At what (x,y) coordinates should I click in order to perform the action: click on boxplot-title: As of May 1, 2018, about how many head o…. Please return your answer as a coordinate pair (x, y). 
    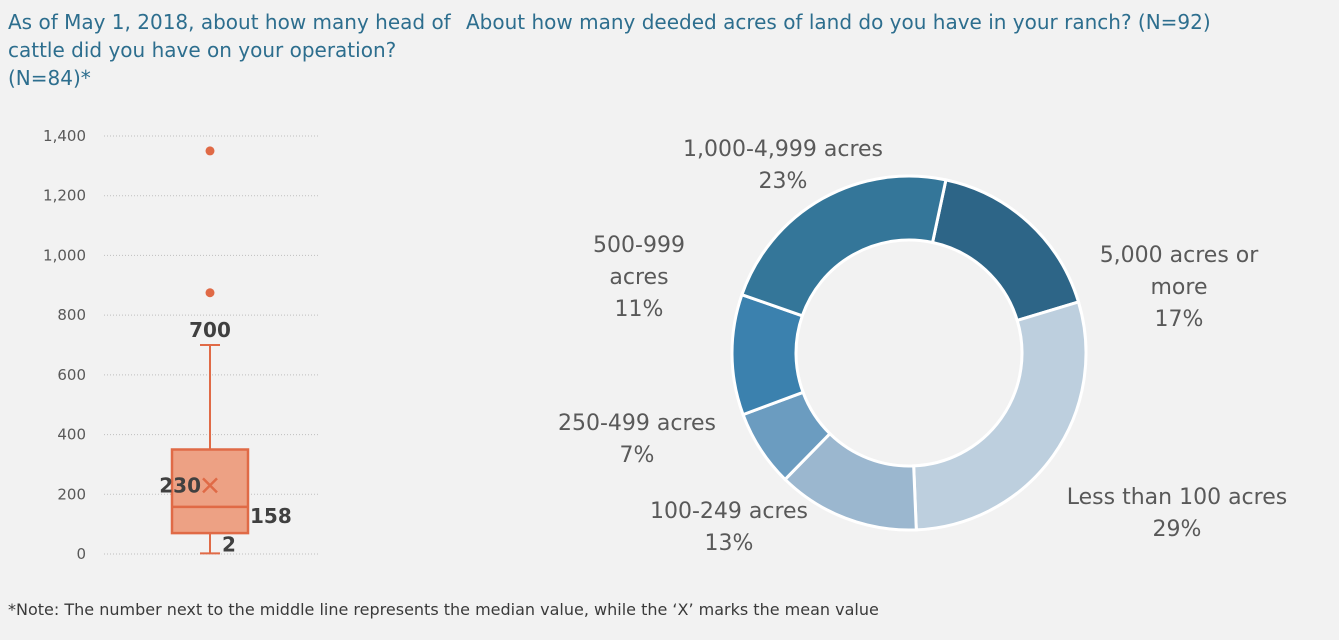
    Looking at the image, I should click on (229, 50).